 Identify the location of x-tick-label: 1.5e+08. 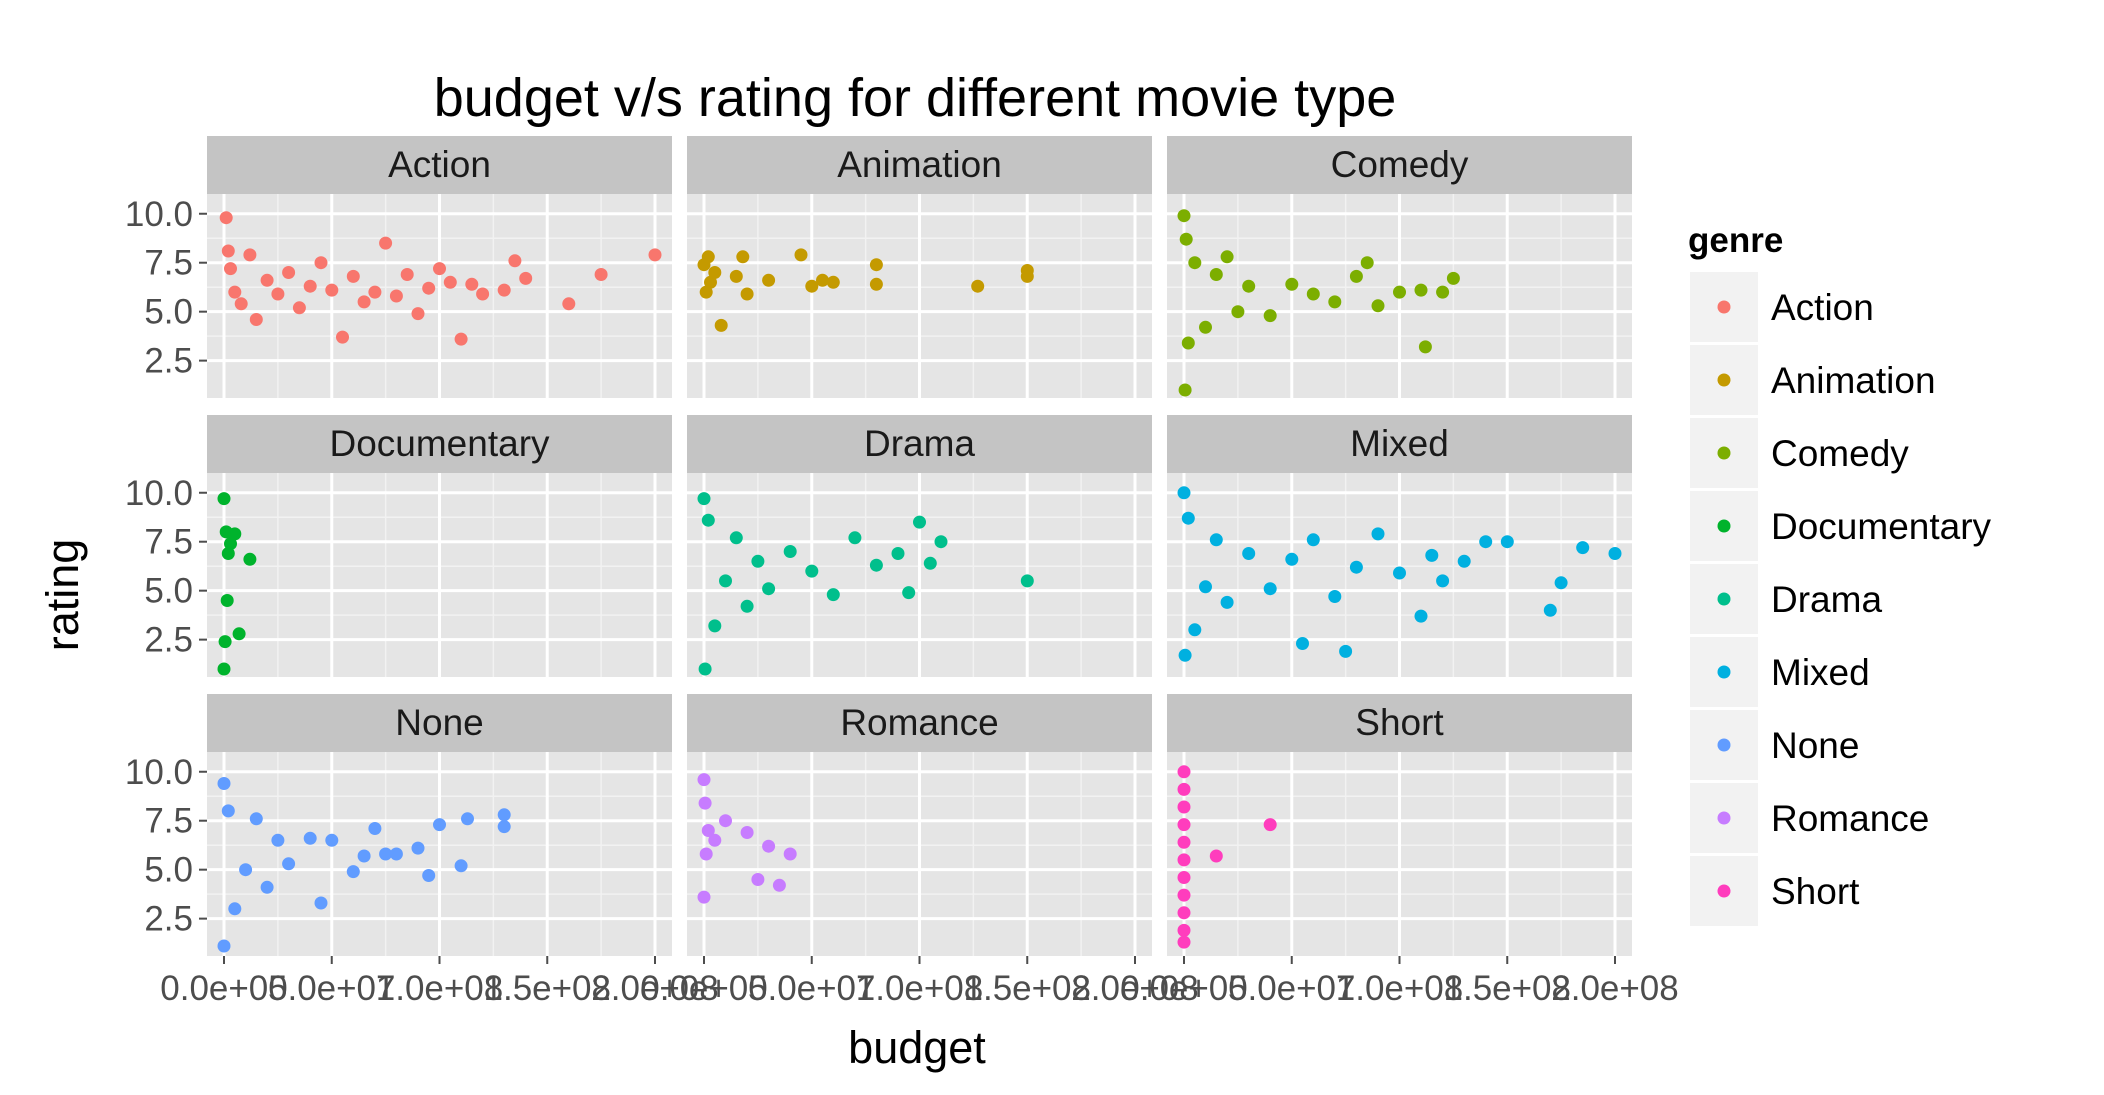
(548, 988).